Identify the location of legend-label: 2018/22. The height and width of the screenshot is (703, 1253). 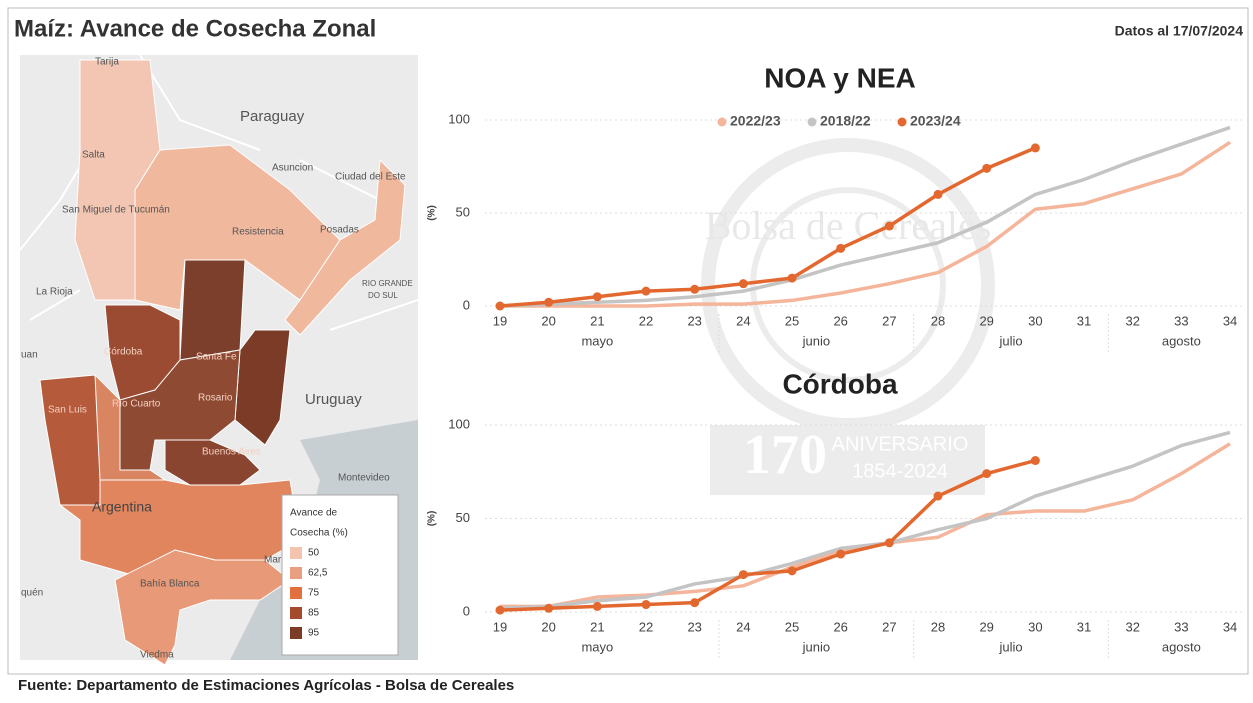
(845, 121).